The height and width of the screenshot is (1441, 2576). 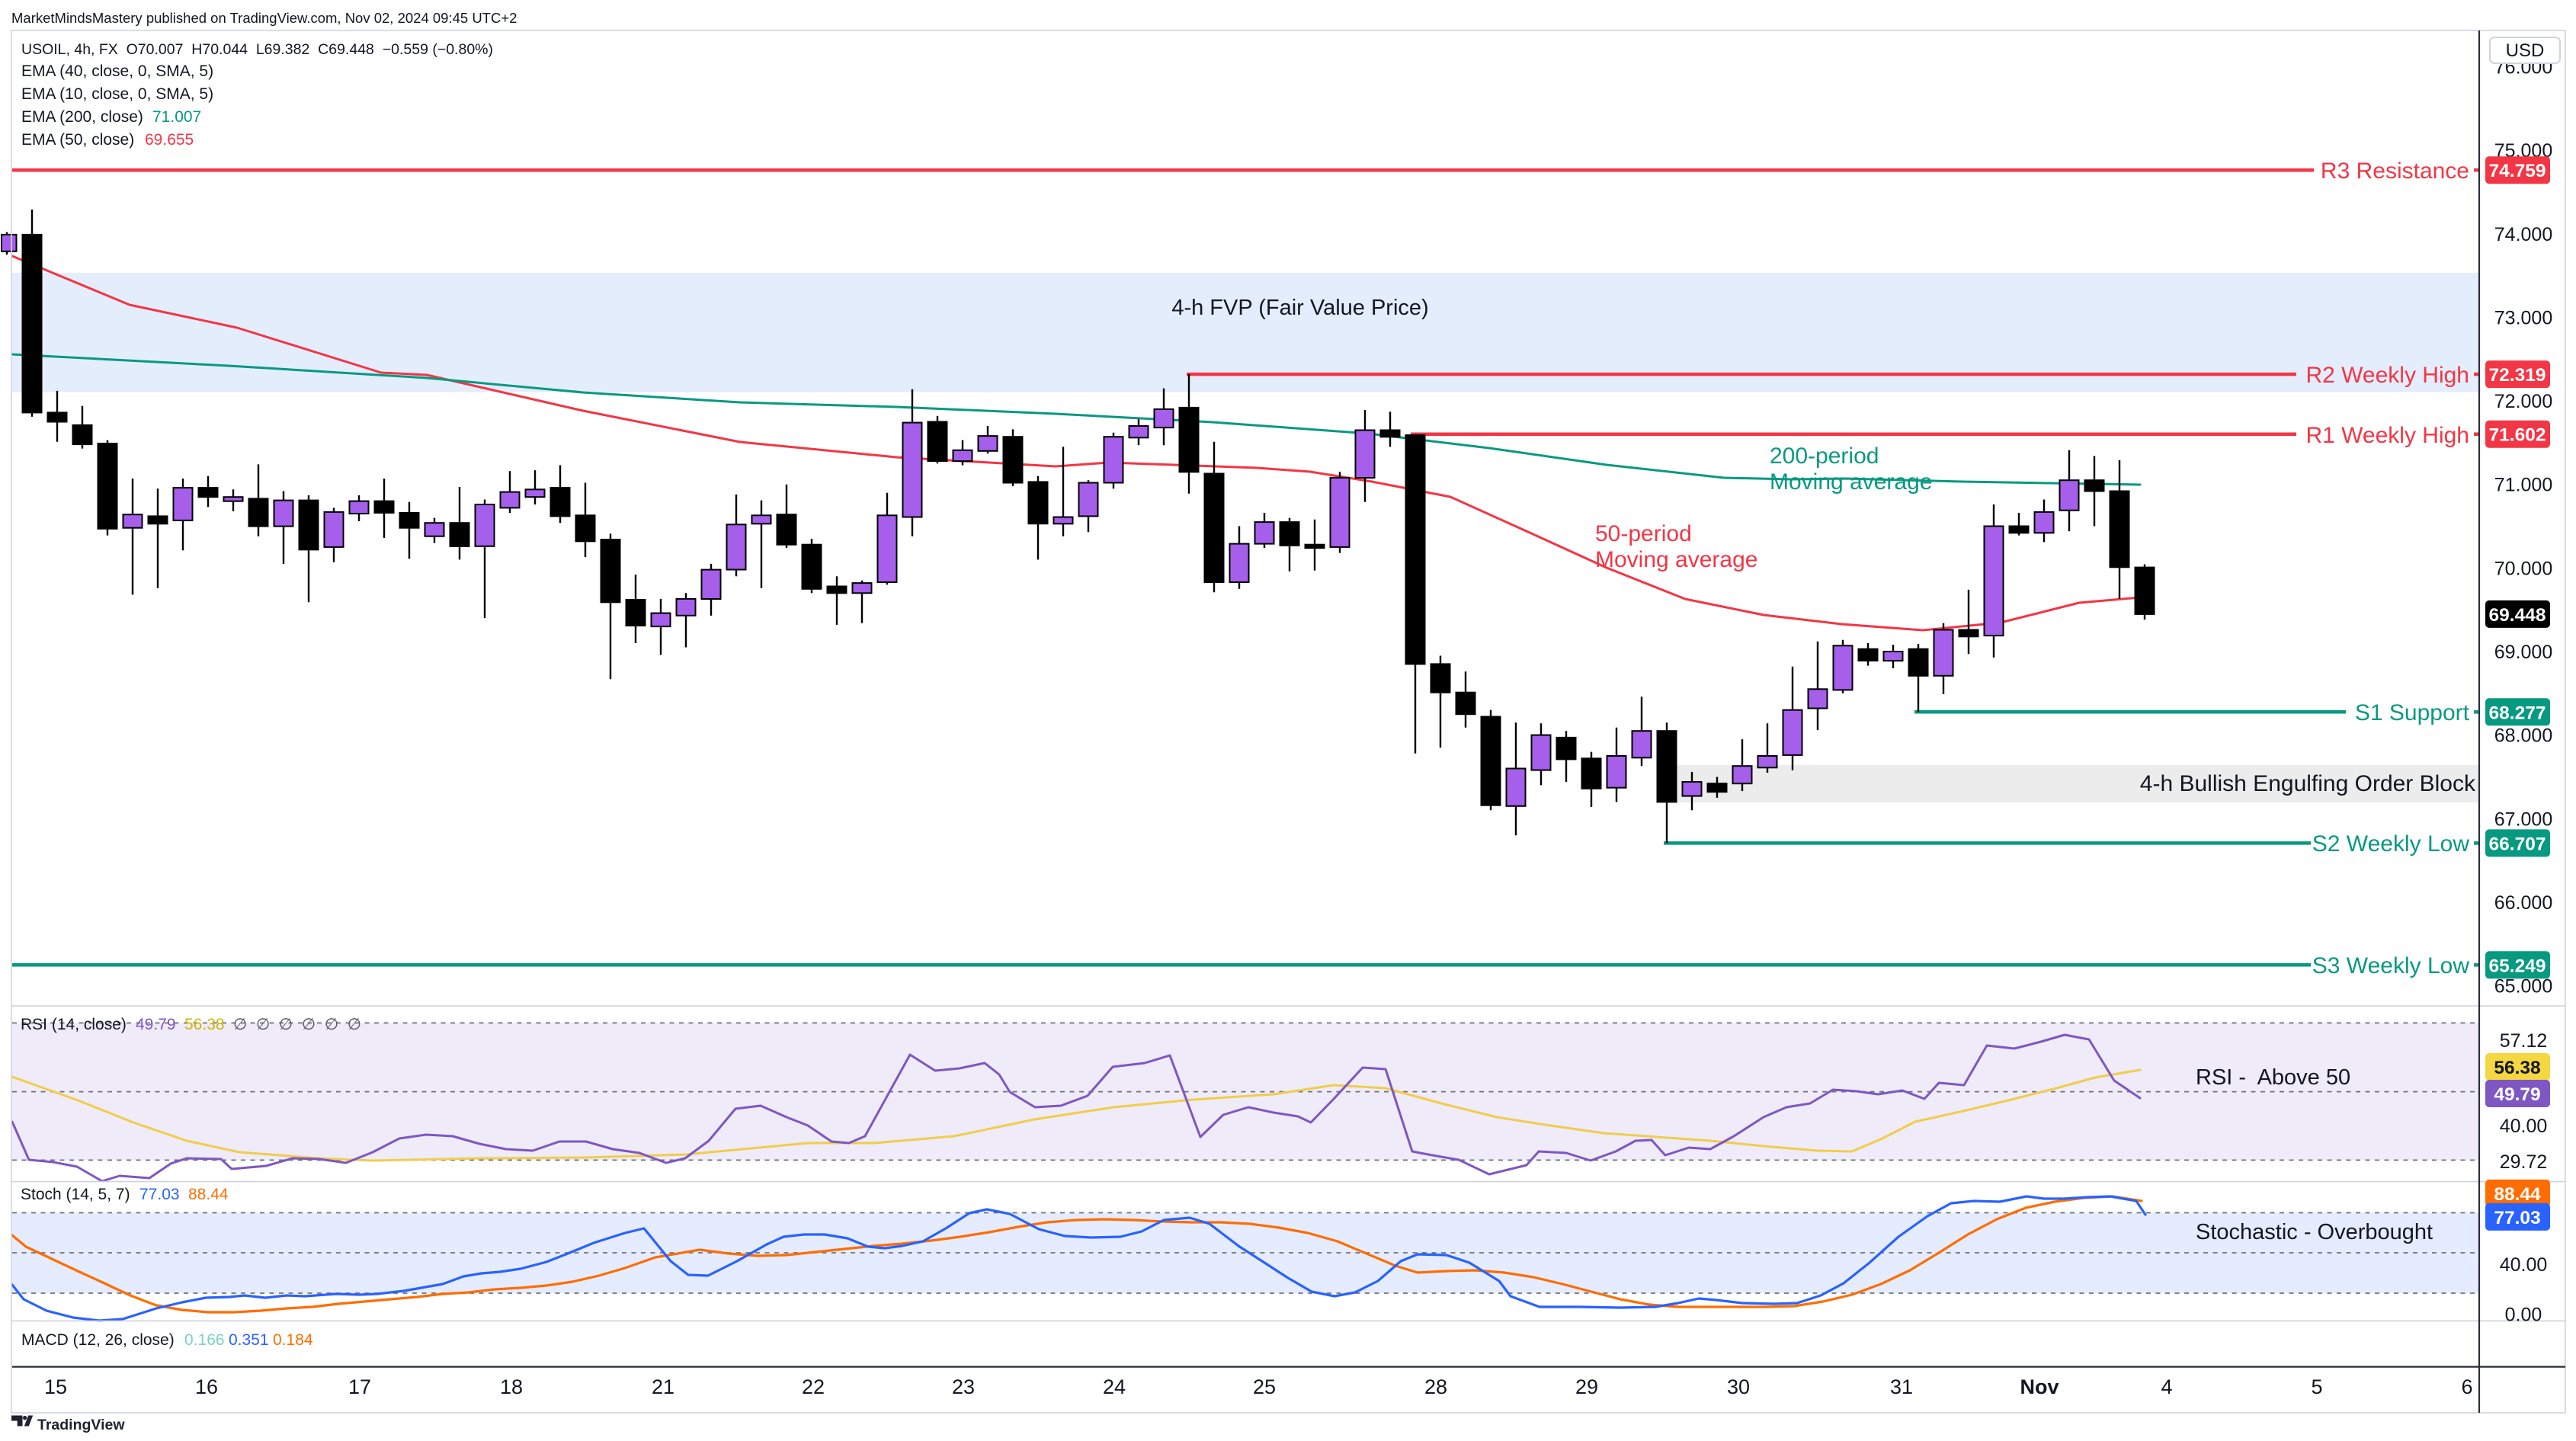 I want to click on svg-text: 4, so click(x=2166, y=1386).